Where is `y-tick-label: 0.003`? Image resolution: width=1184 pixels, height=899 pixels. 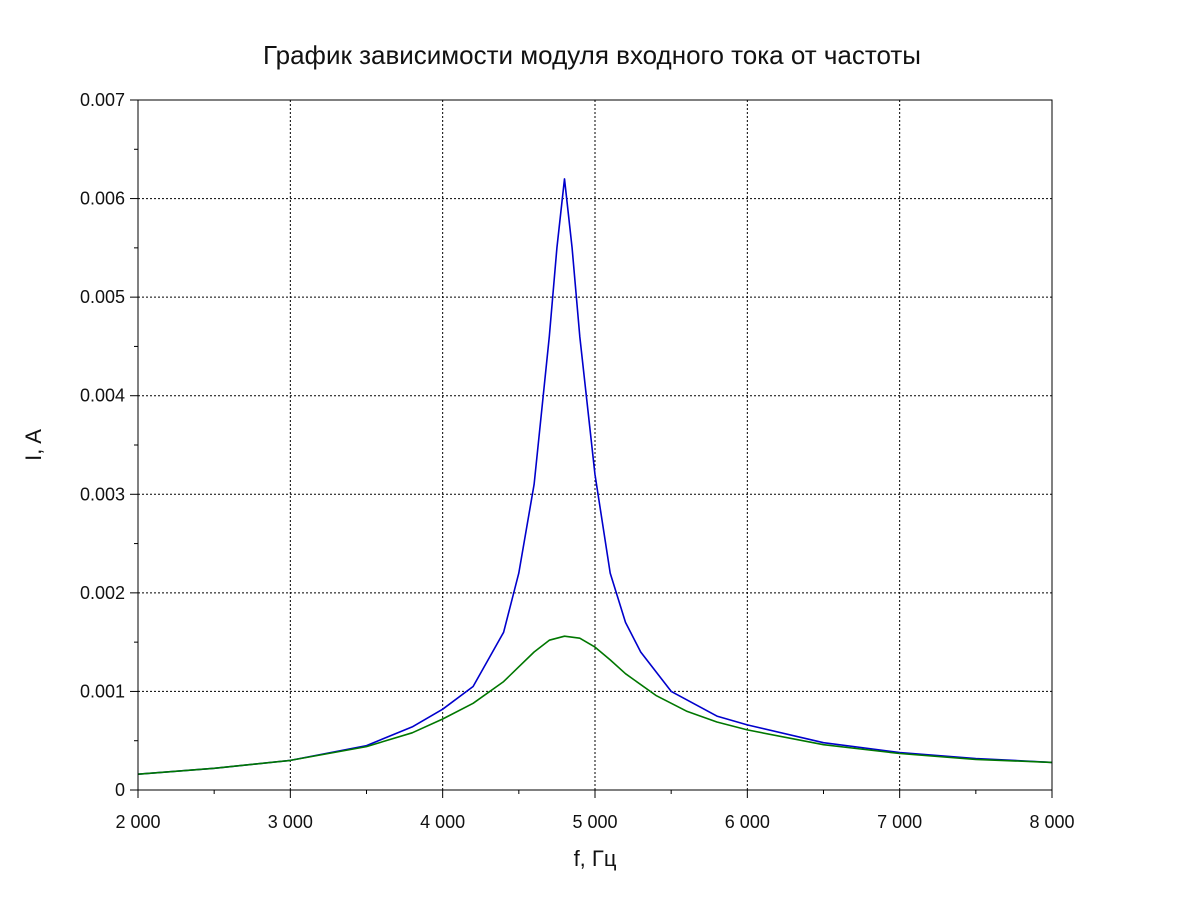 y-tick-label: 0.003 is located at coordinates (102, 494).